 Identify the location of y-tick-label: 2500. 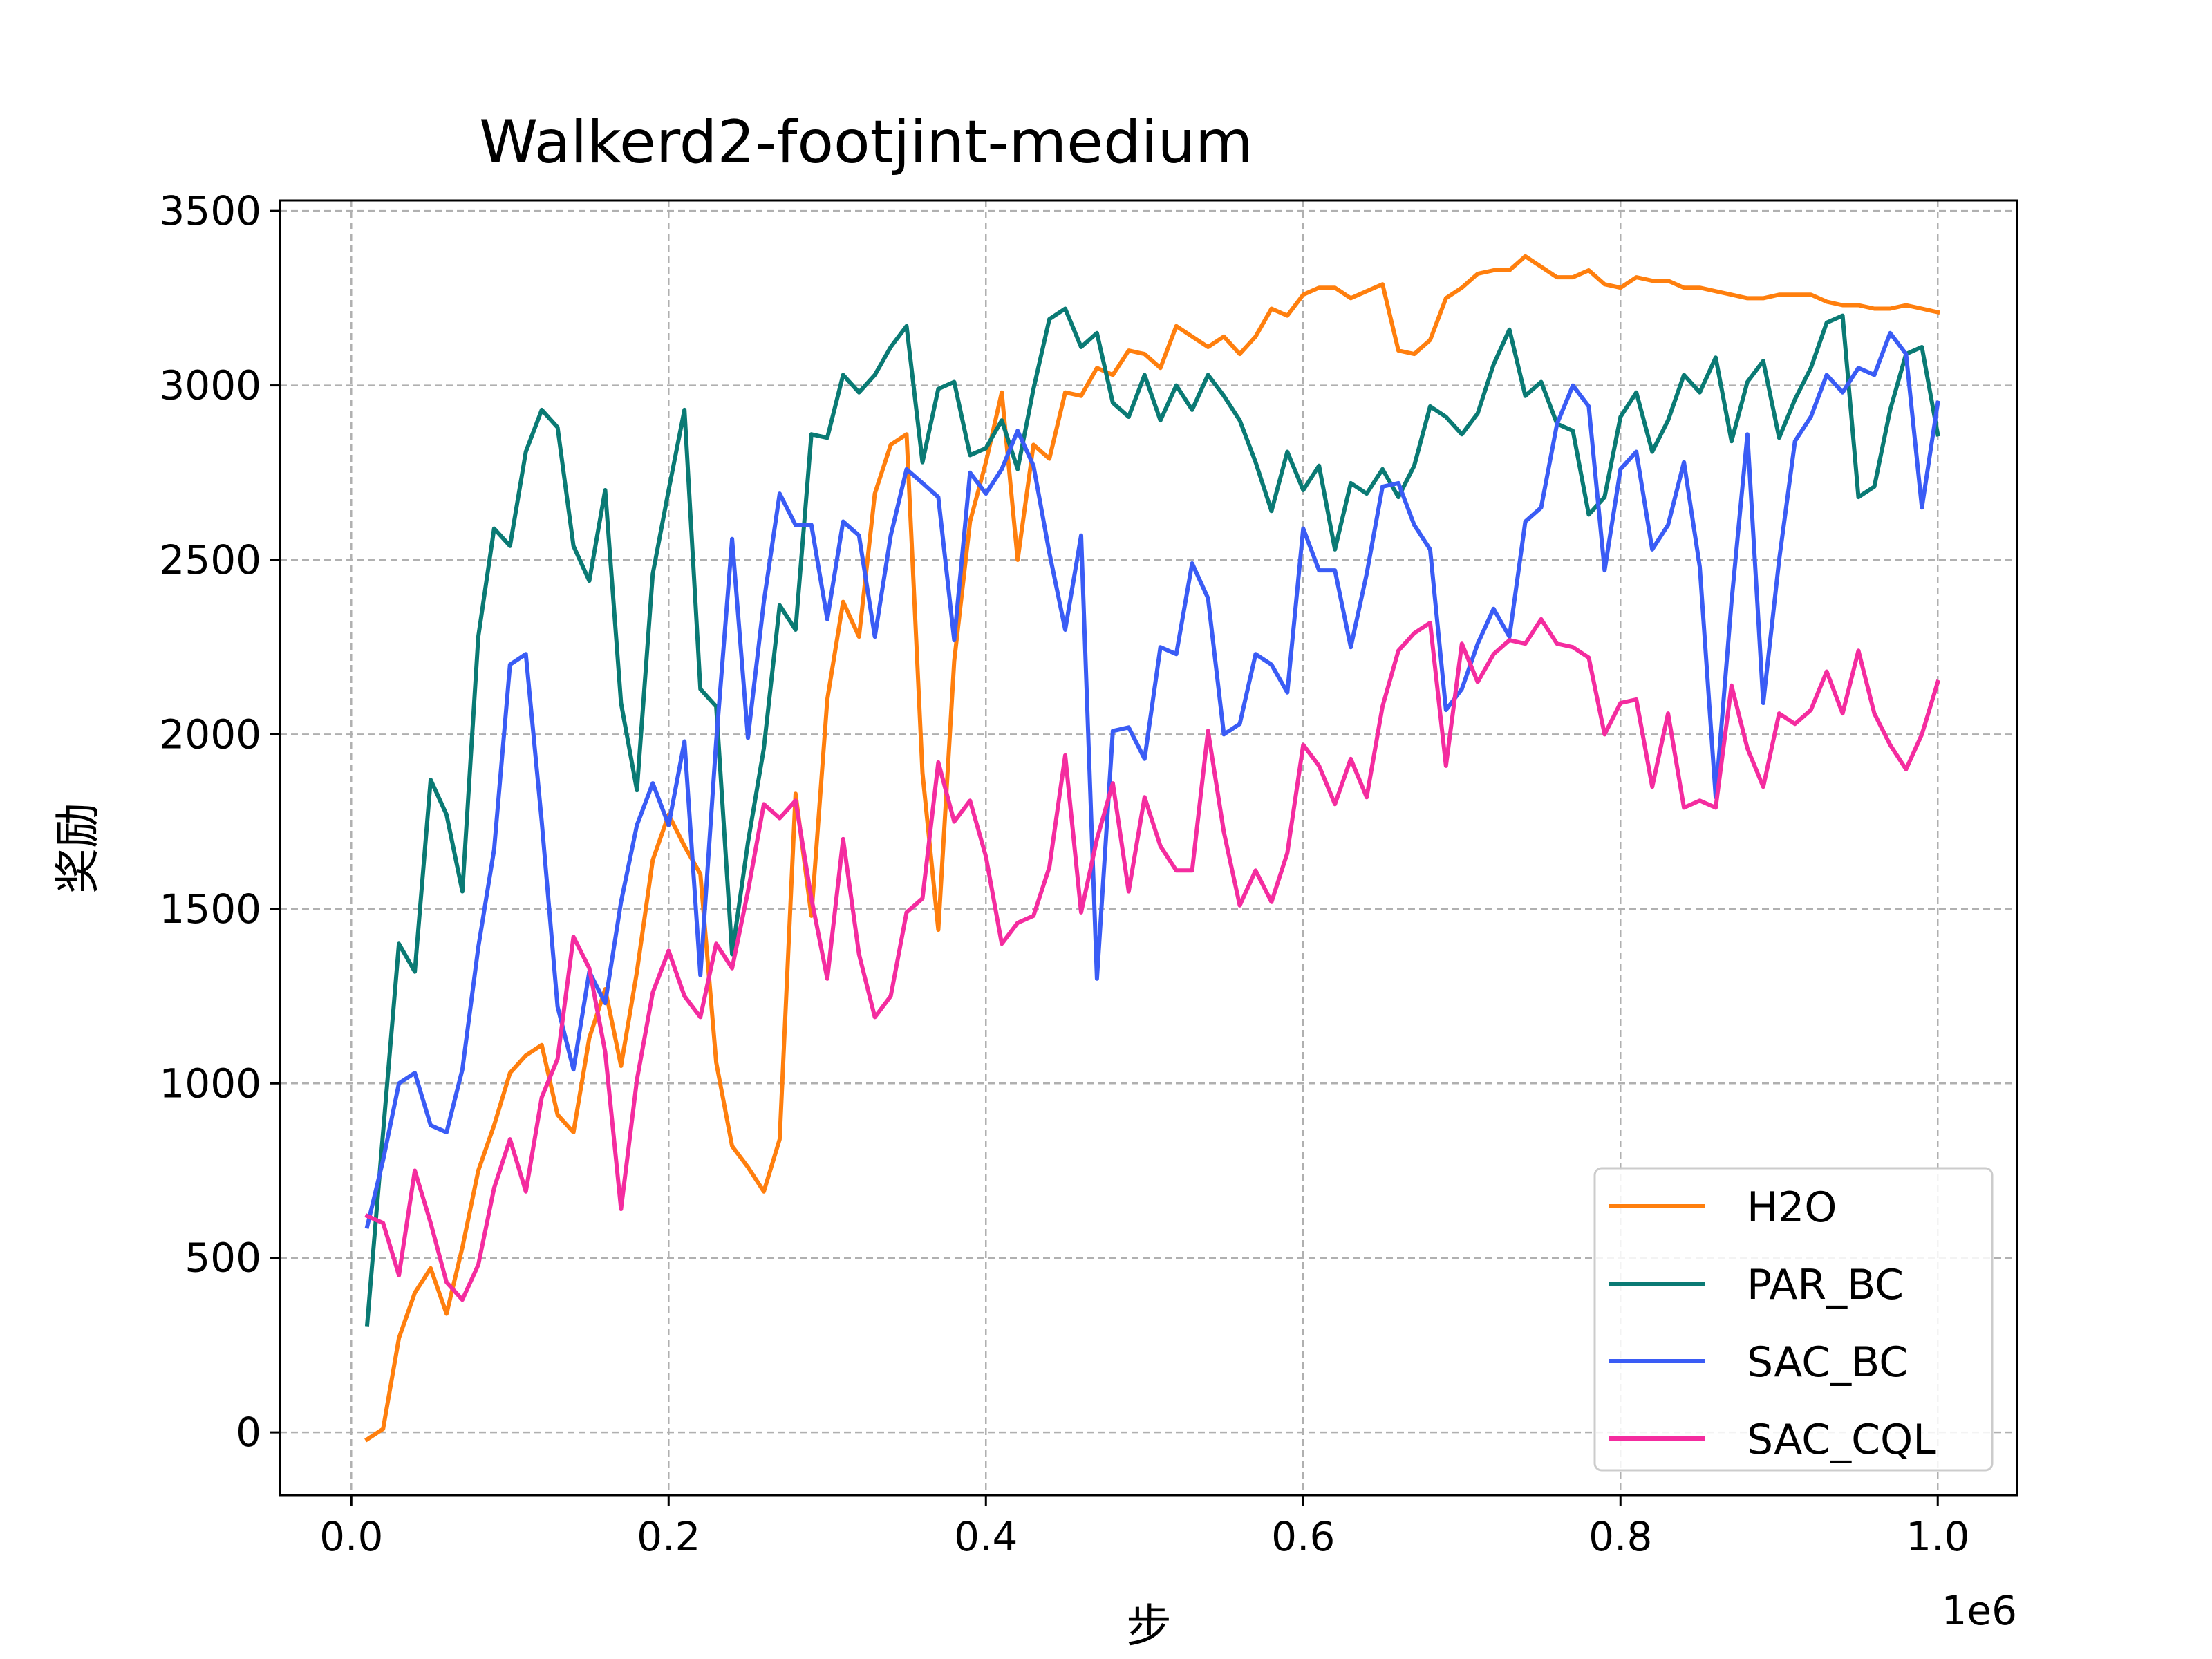
(210, 559).